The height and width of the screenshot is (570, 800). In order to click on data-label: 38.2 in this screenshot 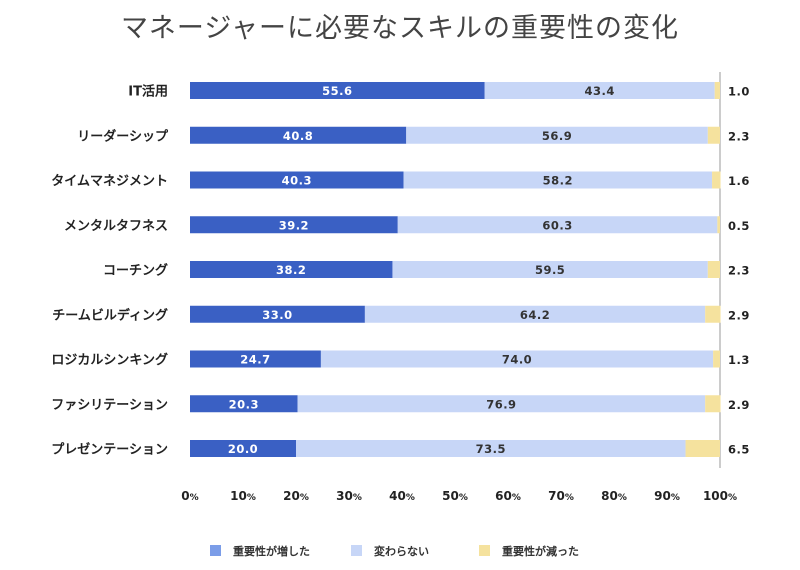, I will do `click(291, 270)`.